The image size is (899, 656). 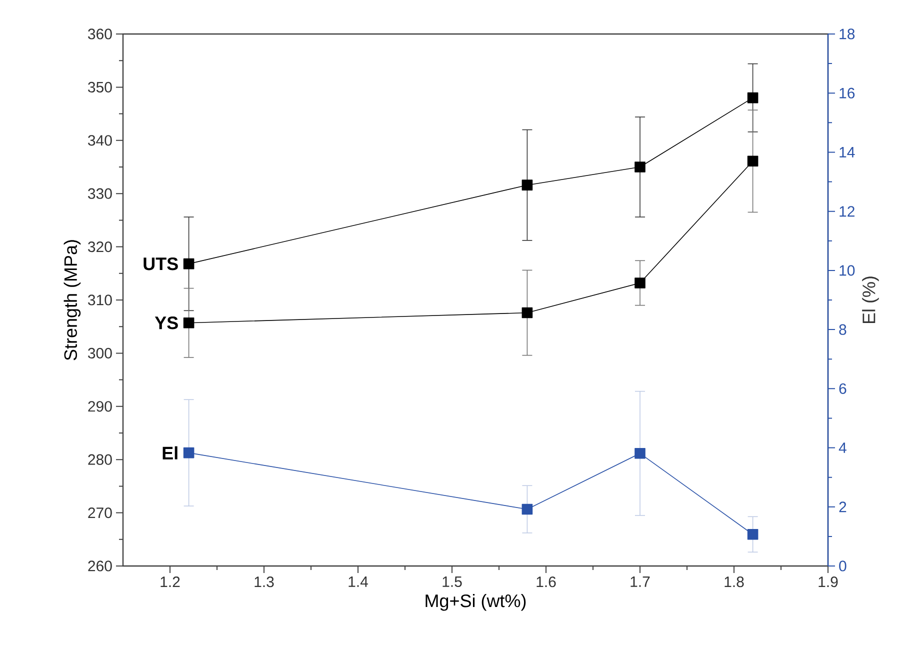 I want to click on y2-tick-label: 6, so click(x=842, y=388).